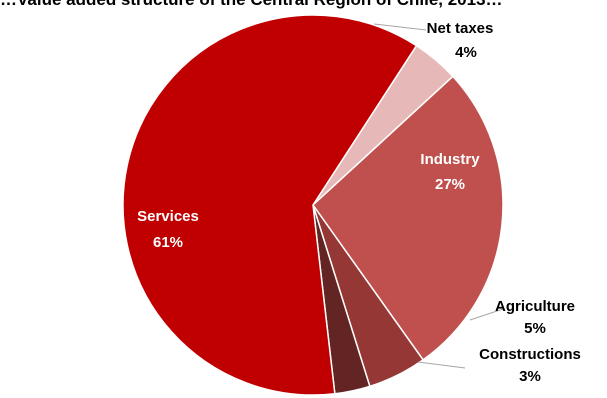  Describe the element at coordinates (450, 184) in the screenshot. I see `slice-value-industry: 27%` at that location.